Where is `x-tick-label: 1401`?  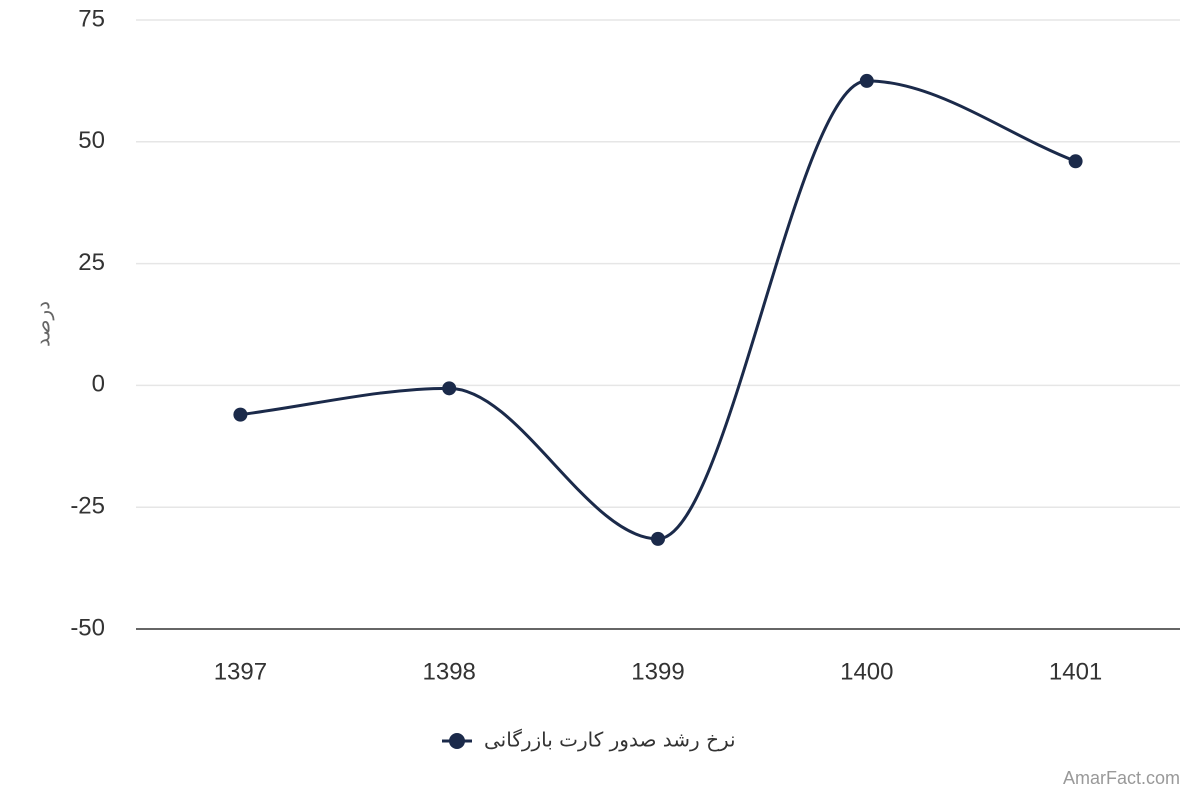
x-tick-label: 1401 is located at coordinates (1075, 671).